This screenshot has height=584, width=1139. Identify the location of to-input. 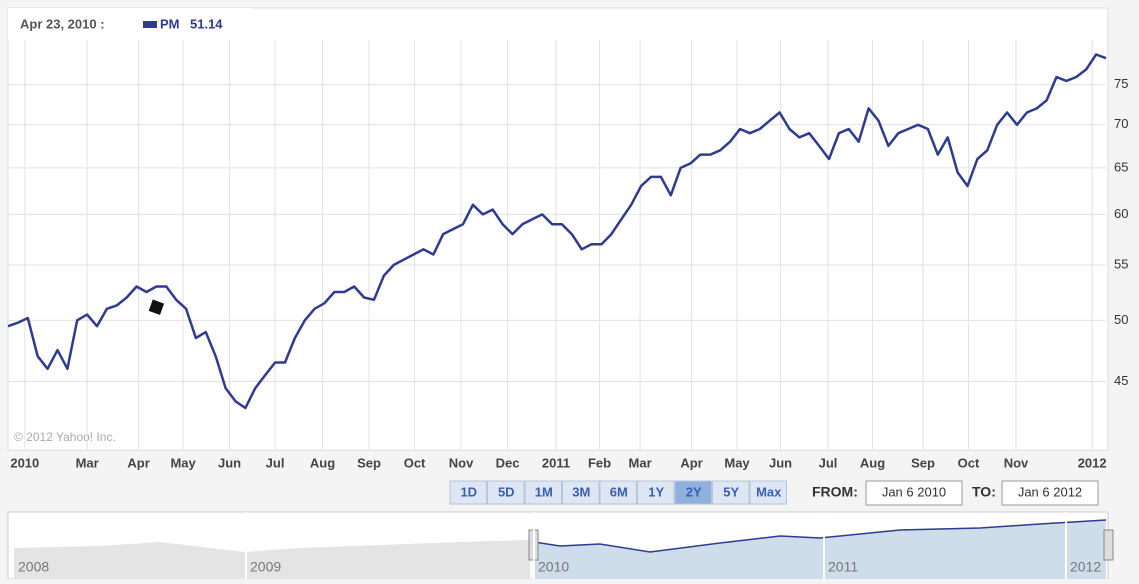
(1050, 493).